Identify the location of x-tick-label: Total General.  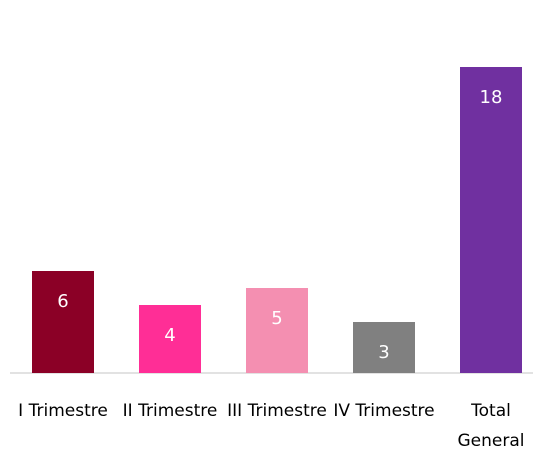
(491, 426).